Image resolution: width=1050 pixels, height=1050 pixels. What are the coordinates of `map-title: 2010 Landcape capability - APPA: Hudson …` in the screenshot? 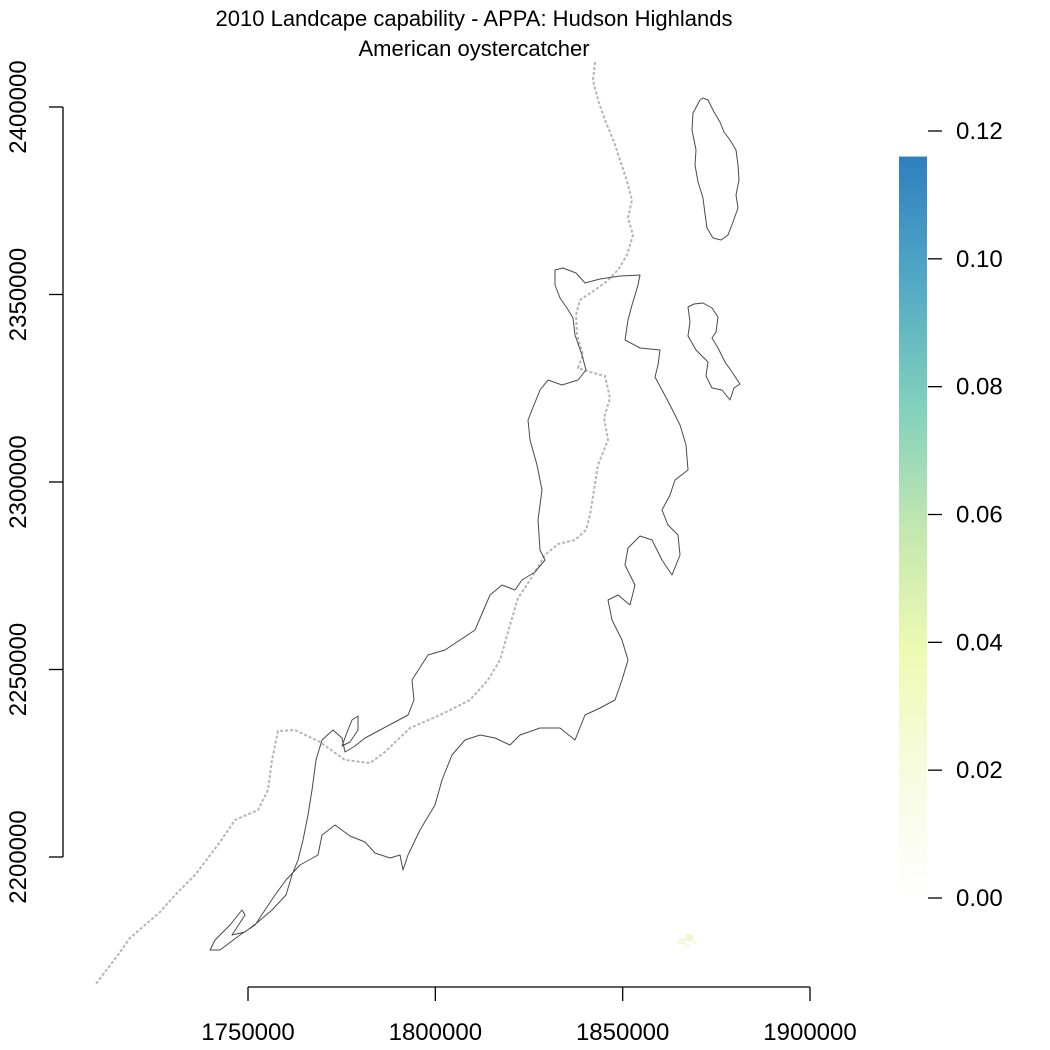 It's located at (474, 18).